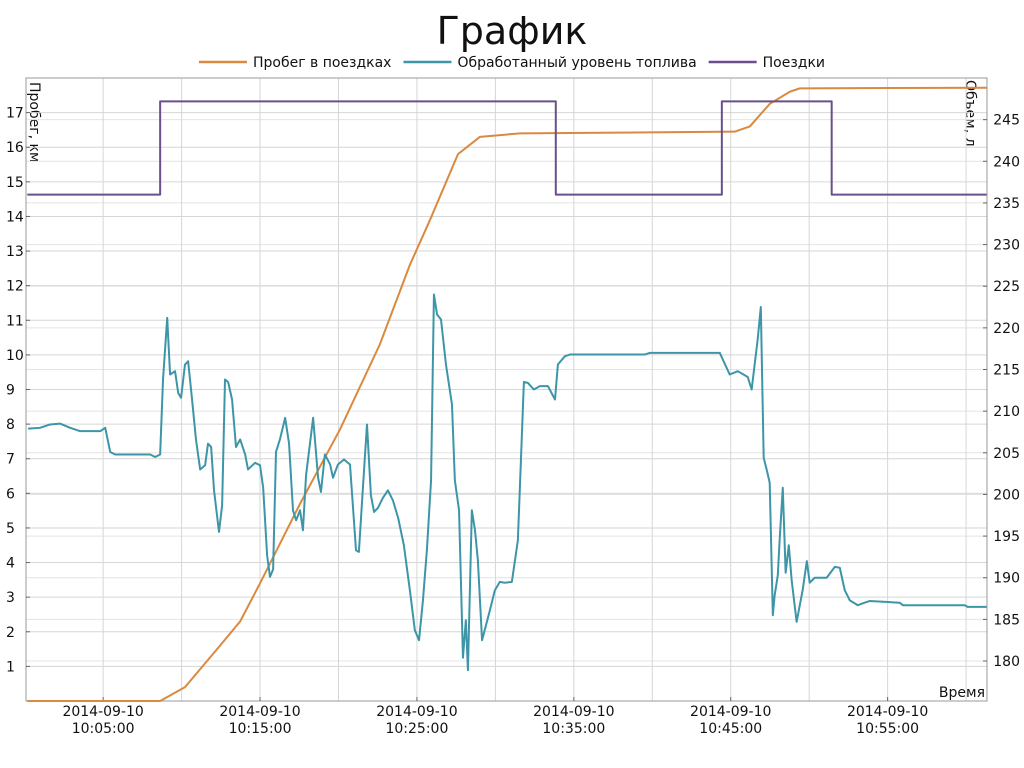 The width and height of the screenshot is (1024, 768). Describe the element at coordinates (1006, 662) in the screenshot. I see `y2-tick-label: 180` at that location.